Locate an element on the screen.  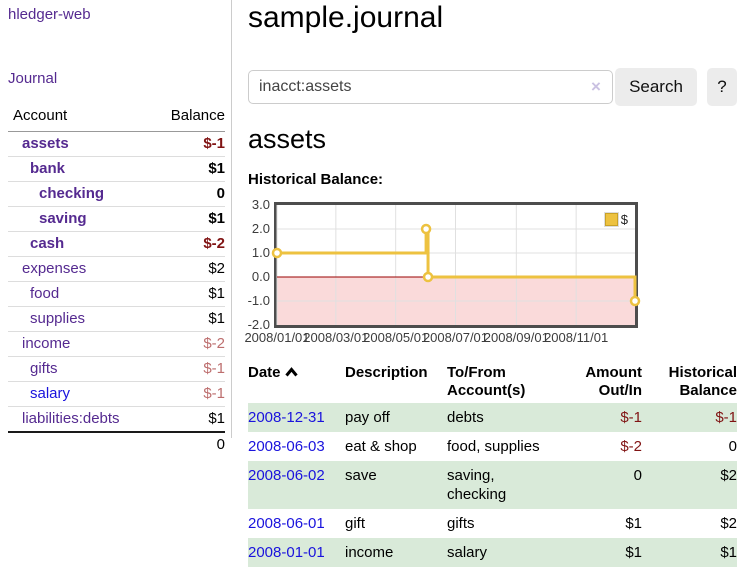
transaction-date-link: 2008-06-02 is located at coordinates (286, 475).